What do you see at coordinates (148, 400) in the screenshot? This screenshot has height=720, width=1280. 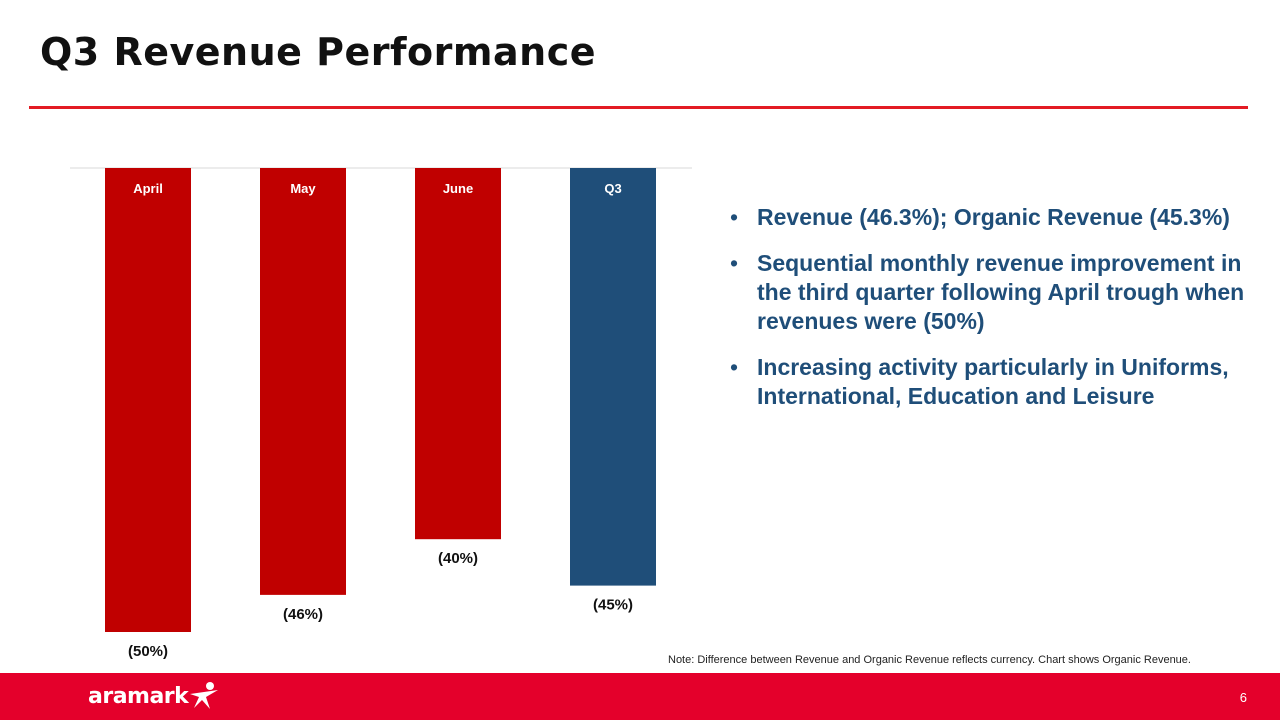 I see `bar-april` at bounding box center [148, 400].